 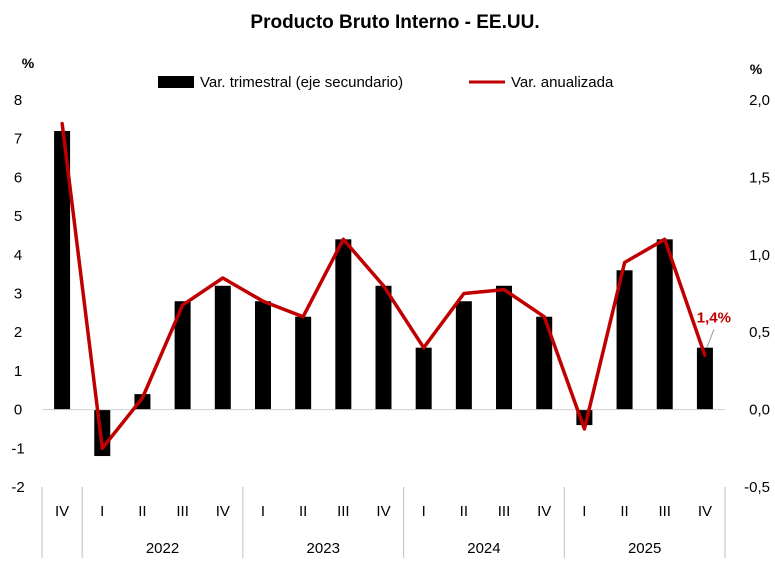 I want to click on left-tick-label: 3, so click(x=18, y=294).